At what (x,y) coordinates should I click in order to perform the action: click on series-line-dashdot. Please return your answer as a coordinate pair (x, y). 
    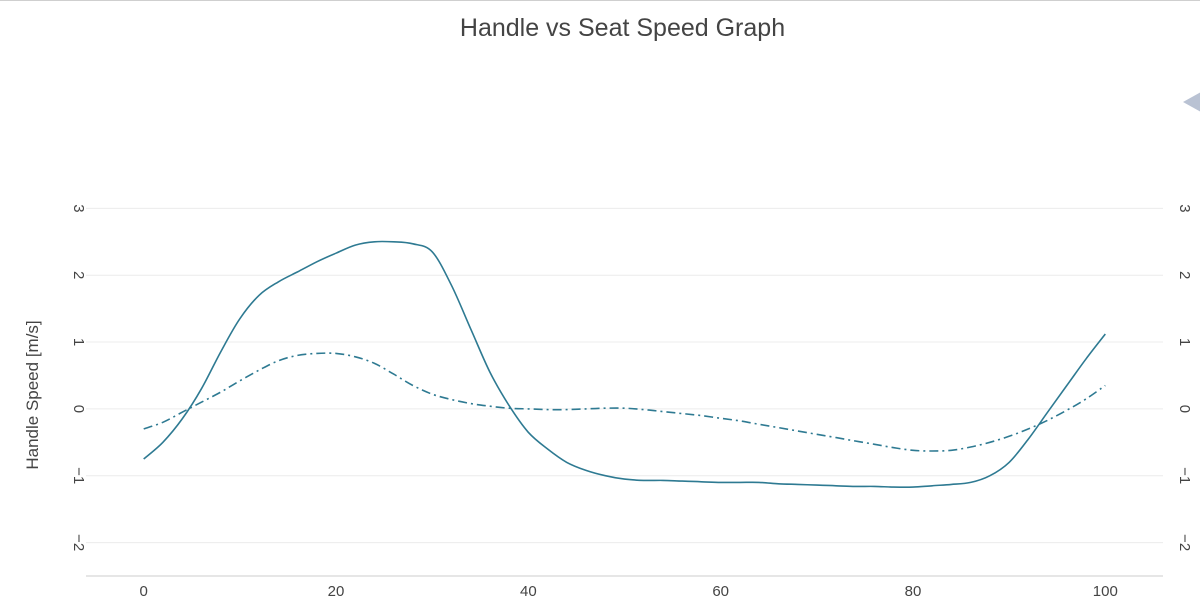
    Looking at the image, I should click on (624, 402).